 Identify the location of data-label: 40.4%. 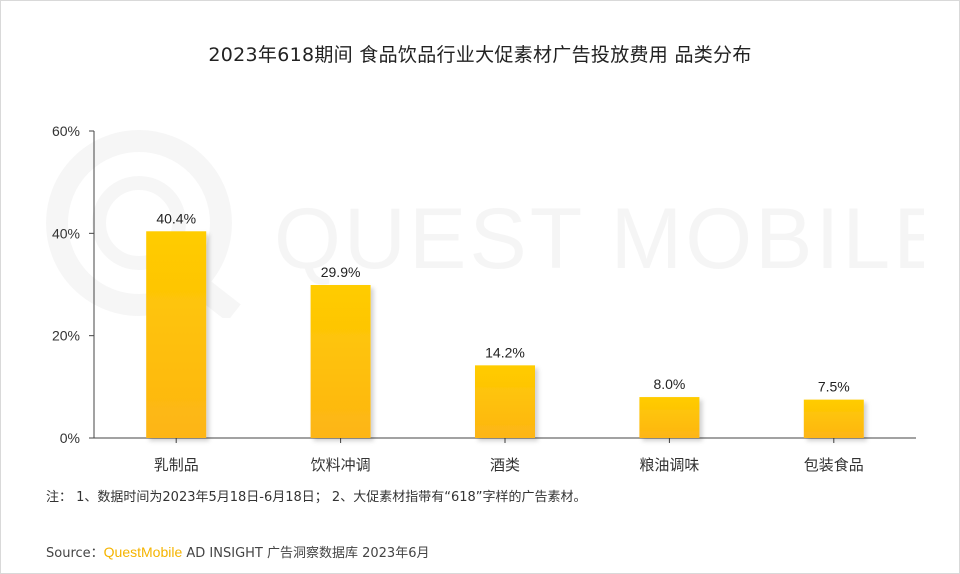
(176, 218).